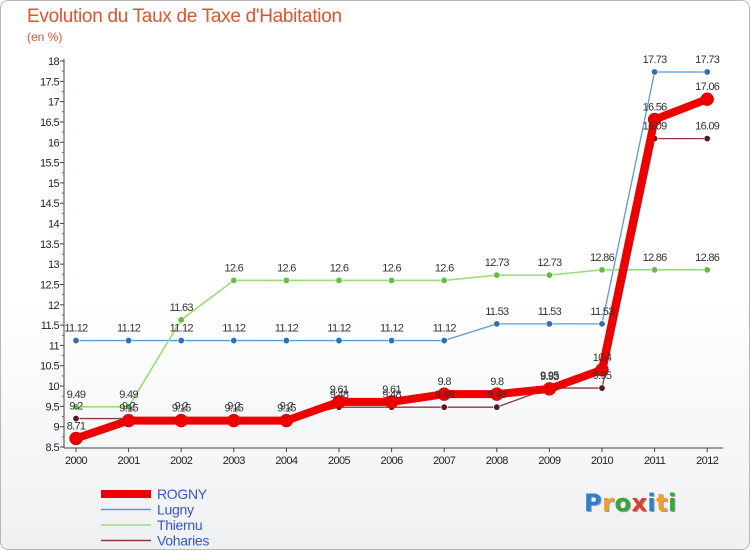  Describe the element at coordinates (339, 461) in the screenshot. I see `x-tick-label: 2005` at that location.